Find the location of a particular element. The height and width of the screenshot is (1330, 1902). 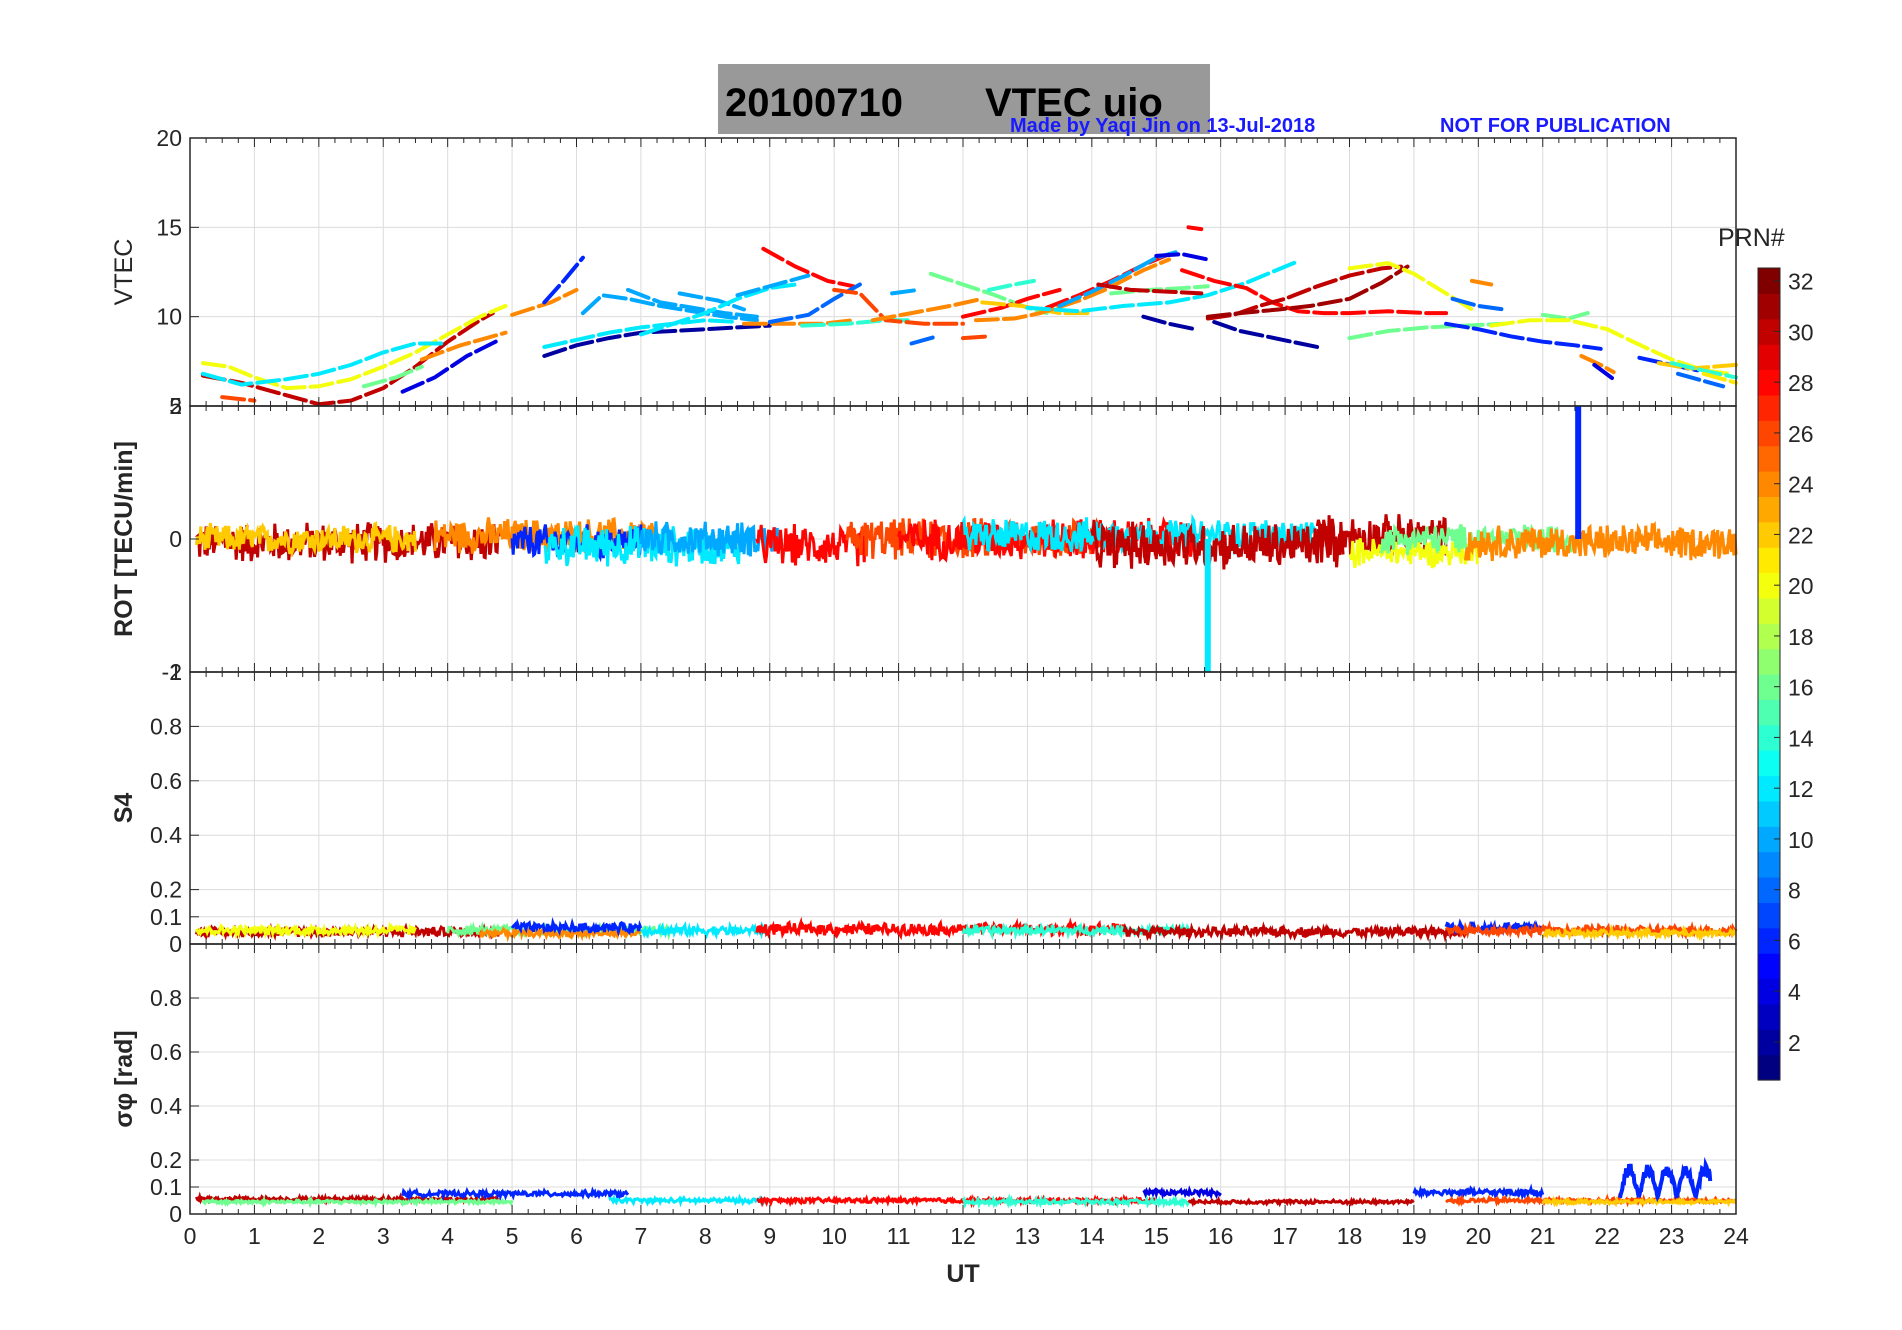

y-tick-label: 1 is located at coordinates (175, 672).